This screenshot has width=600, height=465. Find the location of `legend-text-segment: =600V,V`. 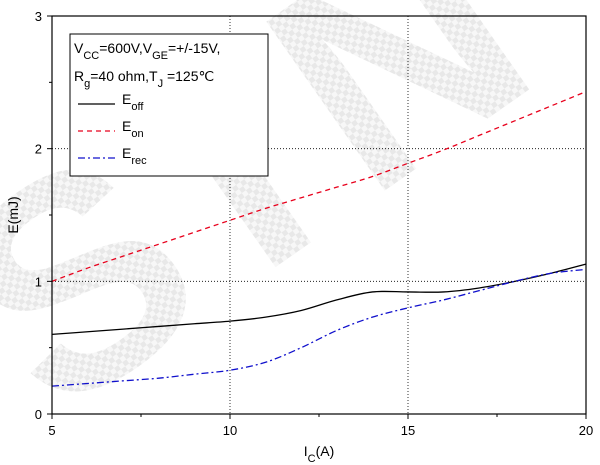

legend-text-segment: =600V,V is located at coordinates (125, 48).